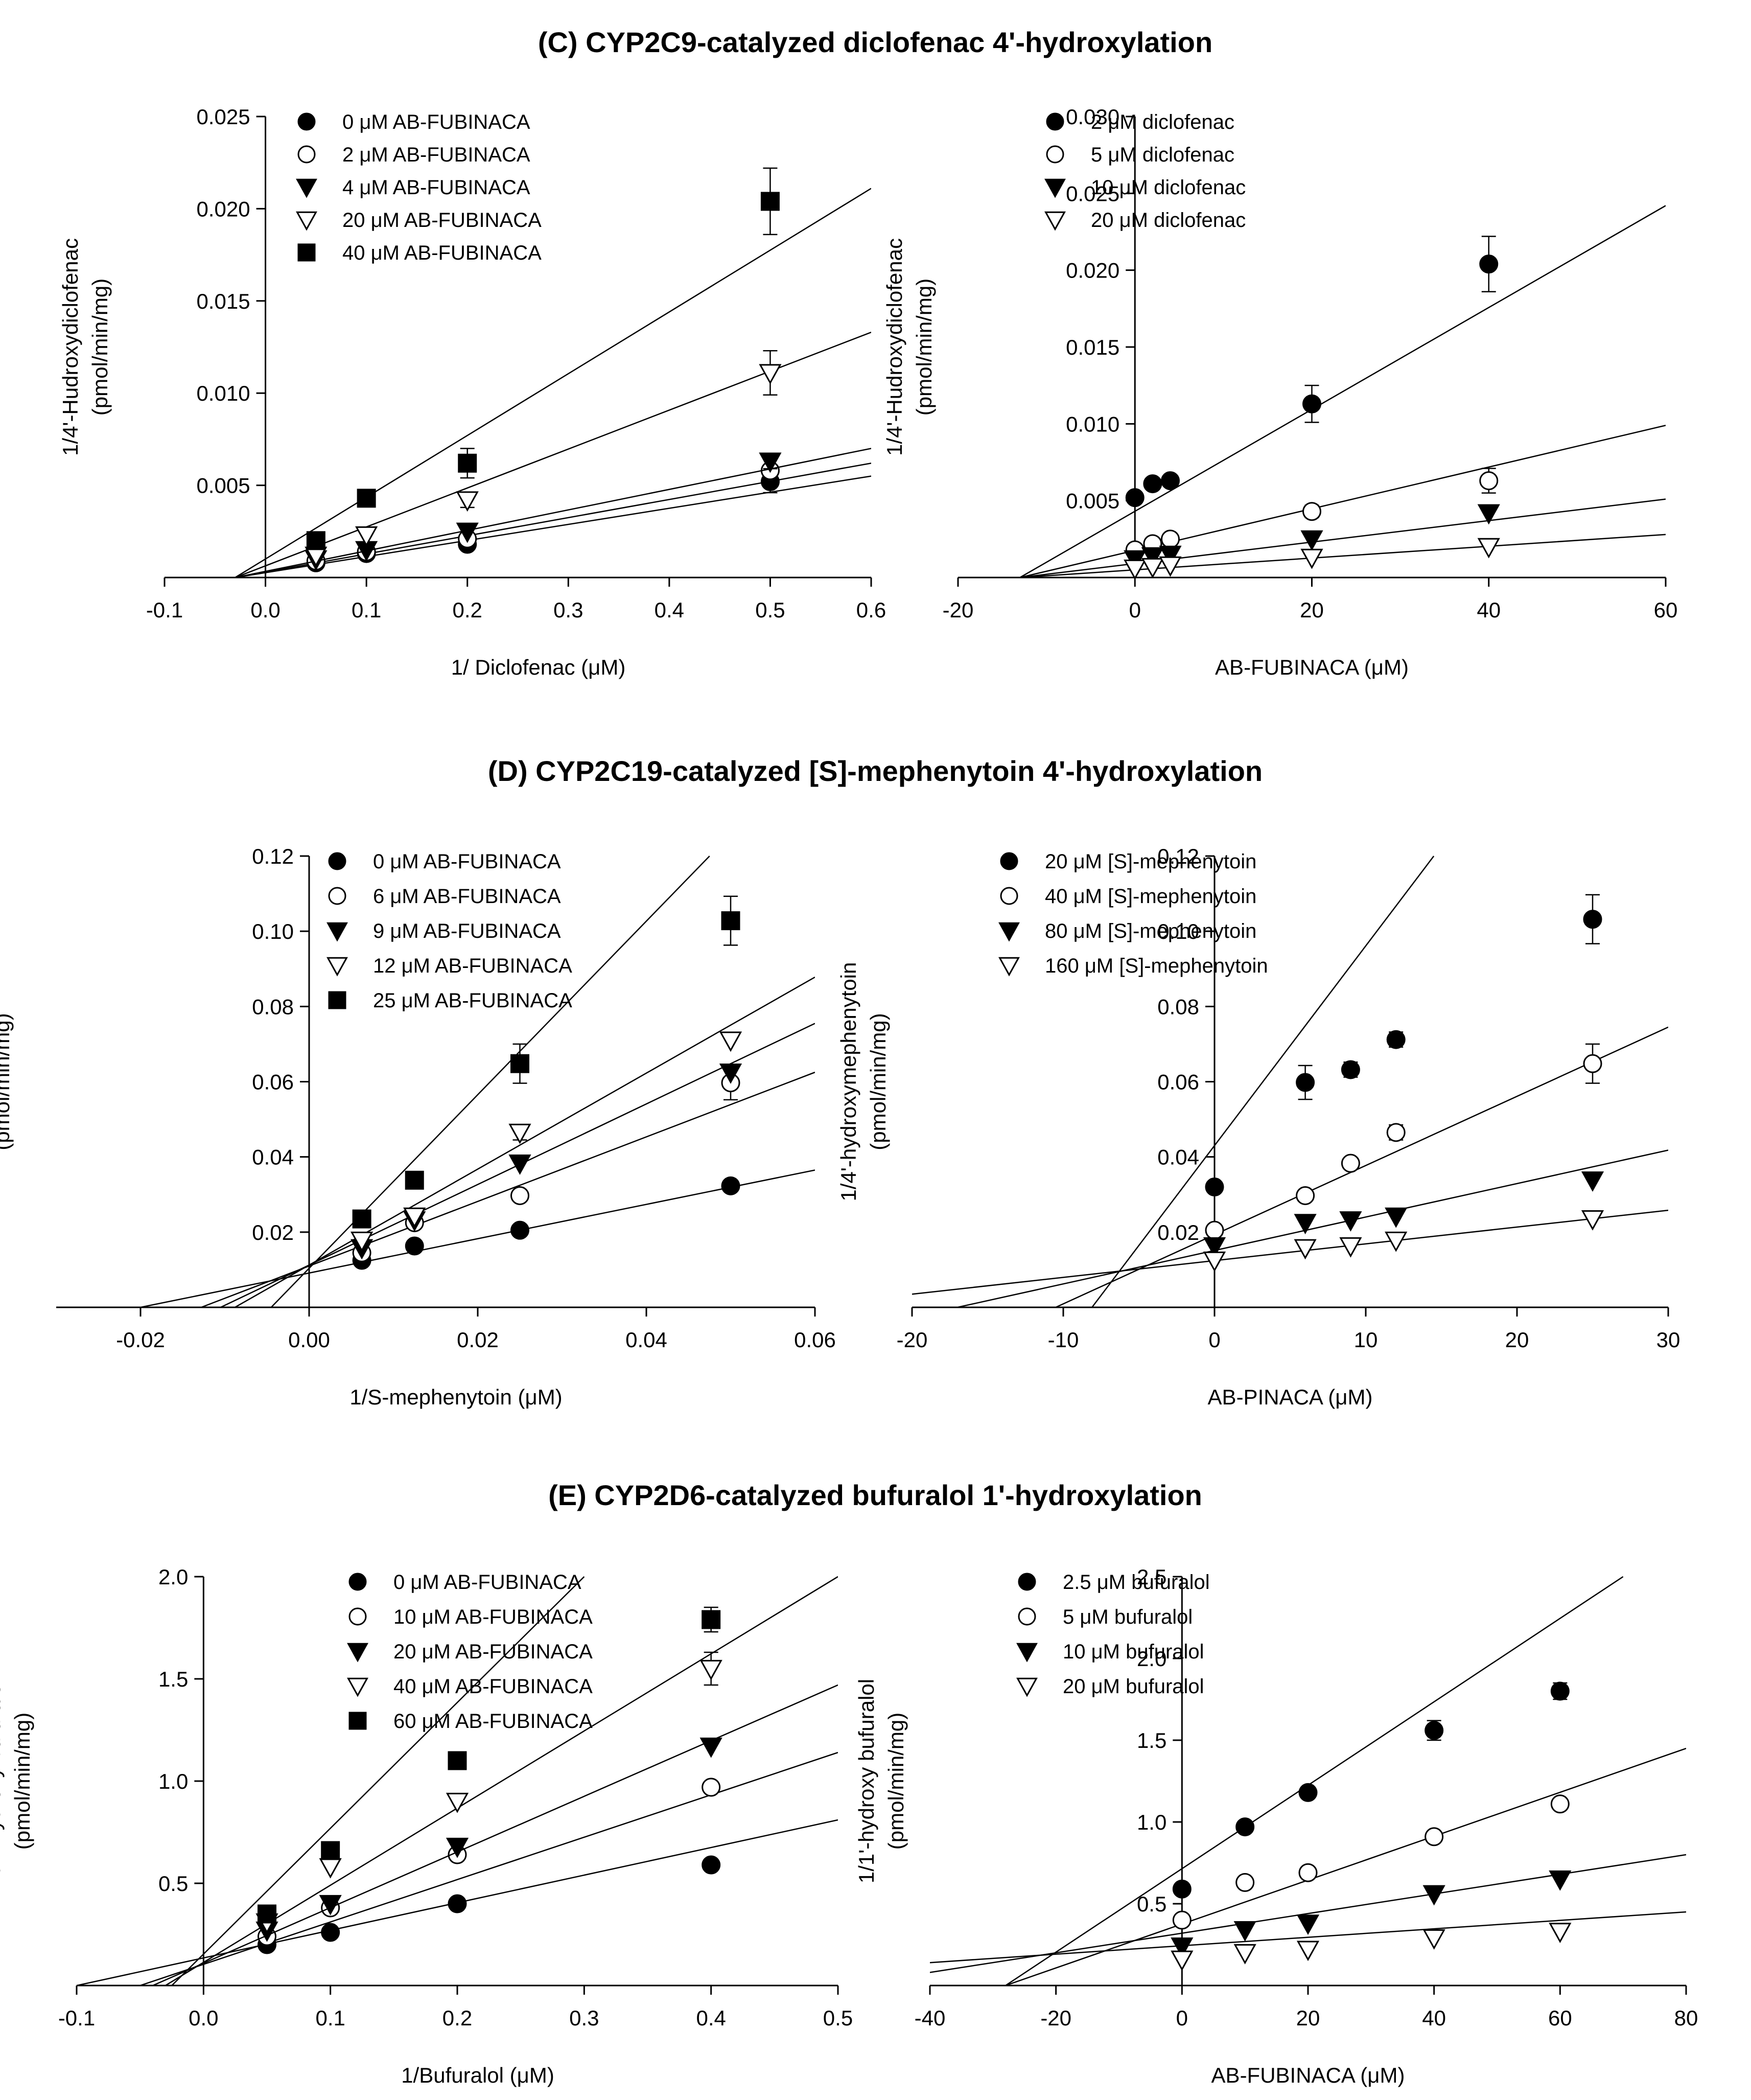  What do you see at coordinates (958, 610) in the screenshot?
I see `x-tick-label: -20` at bounding box center [958, 610].